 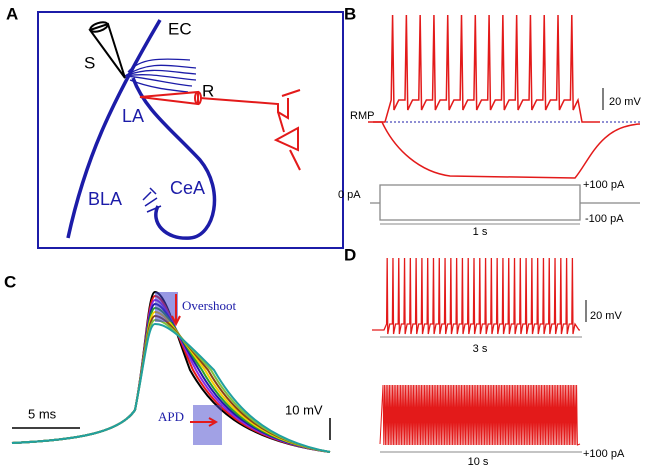 I want to click on panel-label: B, so click(x=350, y=13).